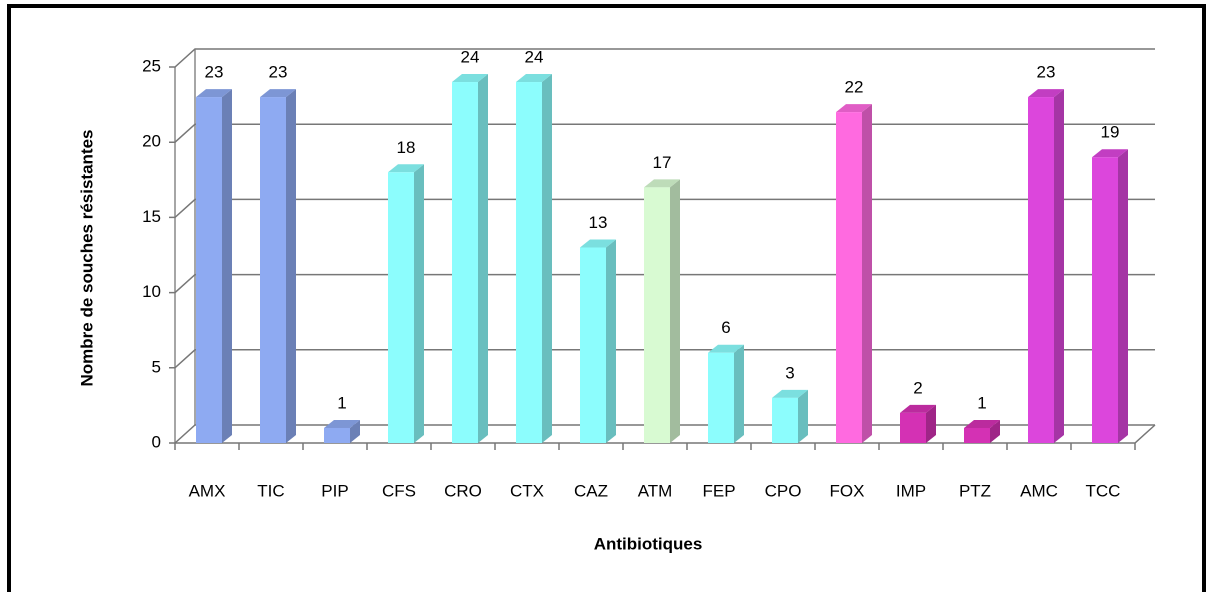 Image resolution: width=1212 pixels, height=592 pixels. Describe the element at coordinates (783, 490) in the screenshot. I see `x-tick-label: CPO` at that location.